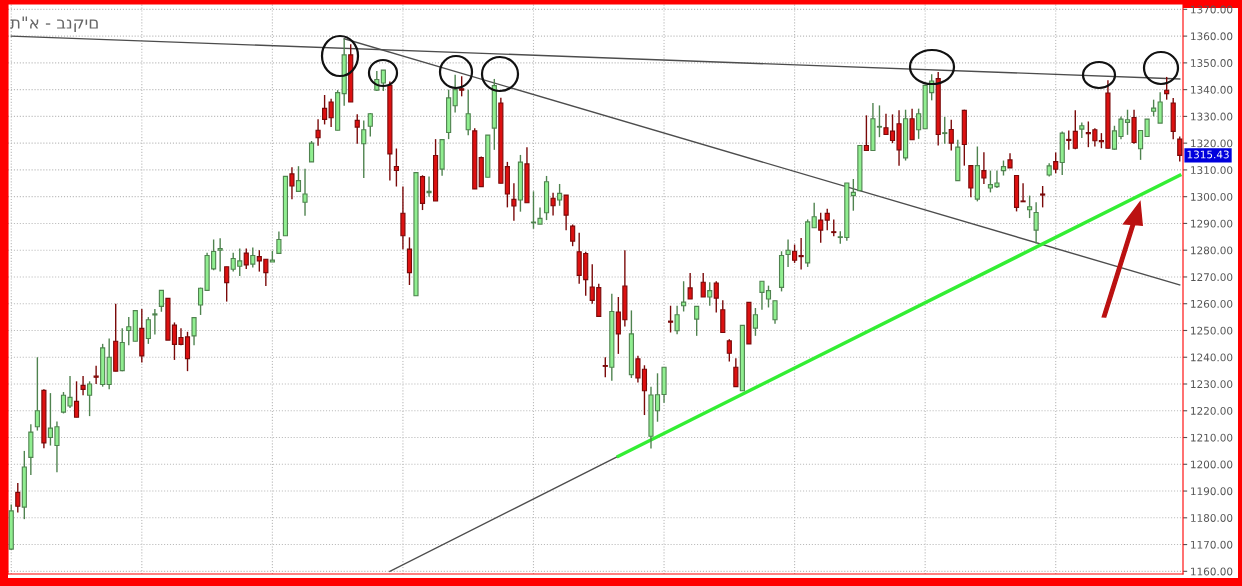 The height and width of the screenshot is (586, 1242). Describe the element at coordinates (1212, 116) in the screenshot. I see `y-tick-label: 1330.00` at that location.